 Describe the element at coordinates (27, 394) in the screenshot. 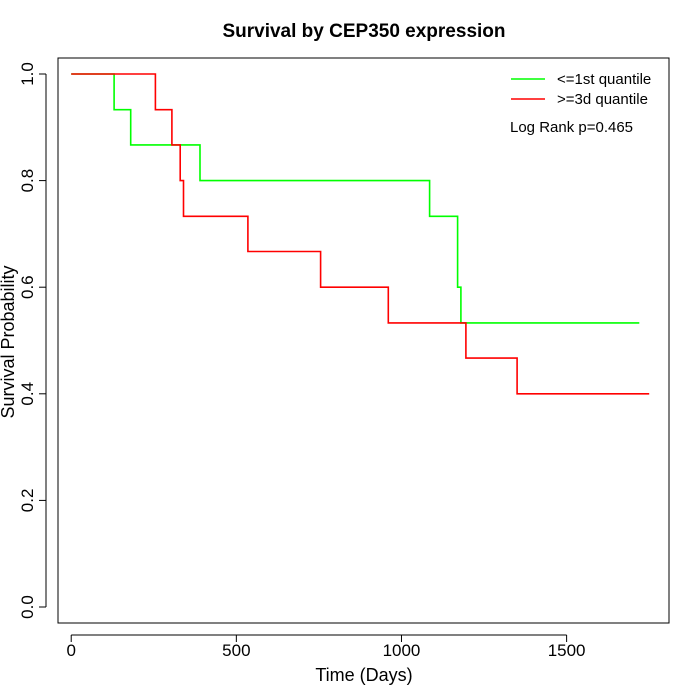

I see `y-tick-label: 0.4` at that location.